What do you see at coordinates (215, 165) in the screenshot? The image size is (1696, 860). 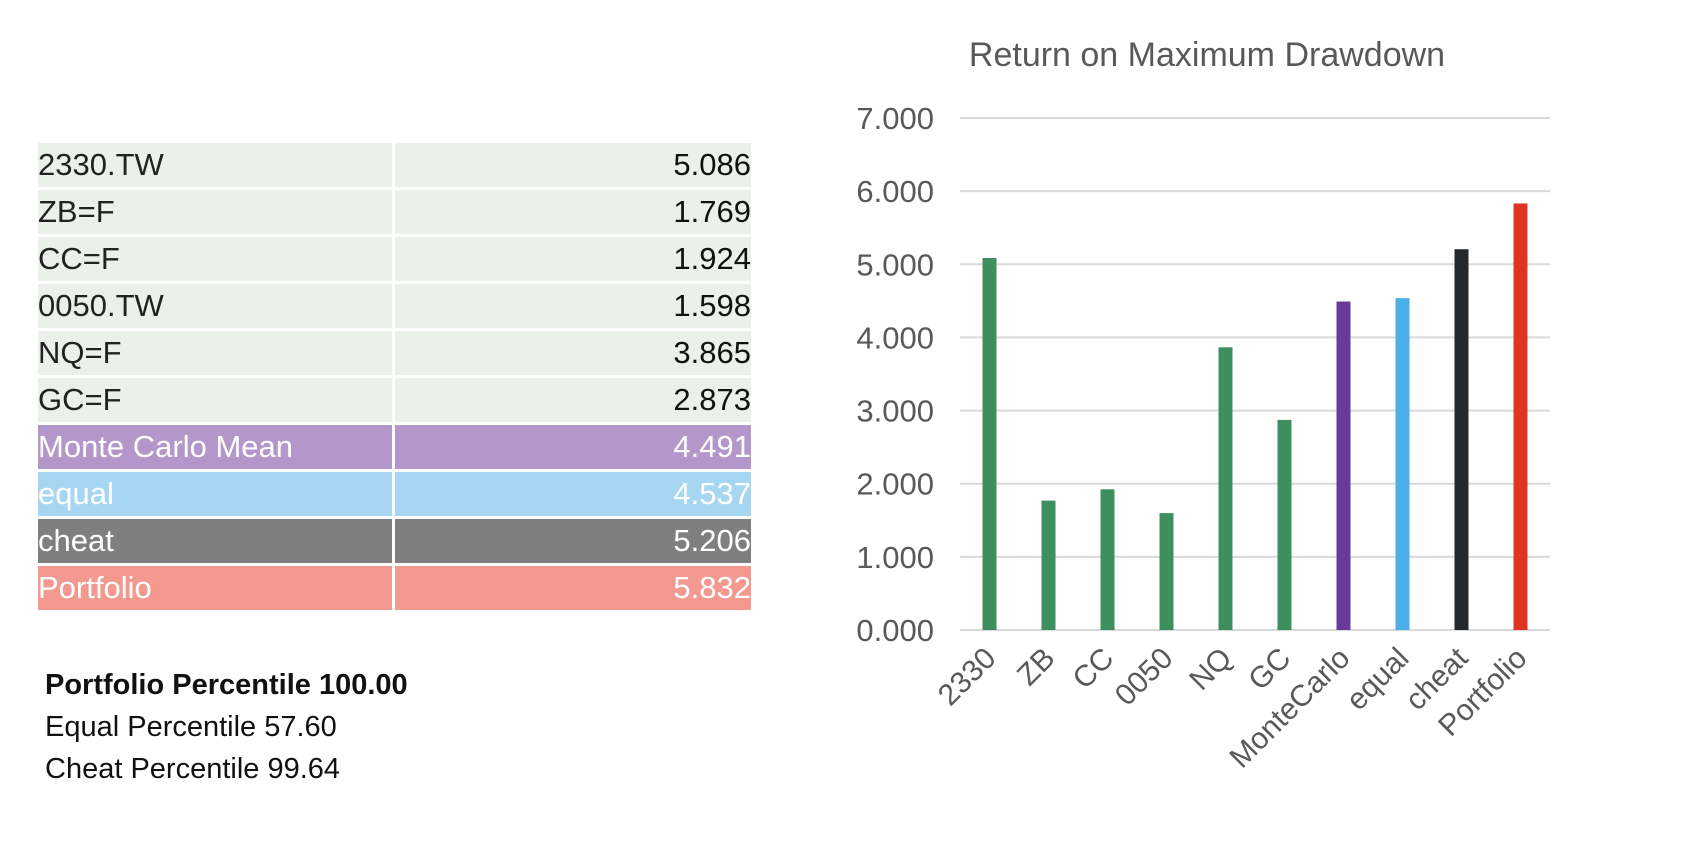 I see `row-name: 2330.TW` at bounding box center [215, 165].